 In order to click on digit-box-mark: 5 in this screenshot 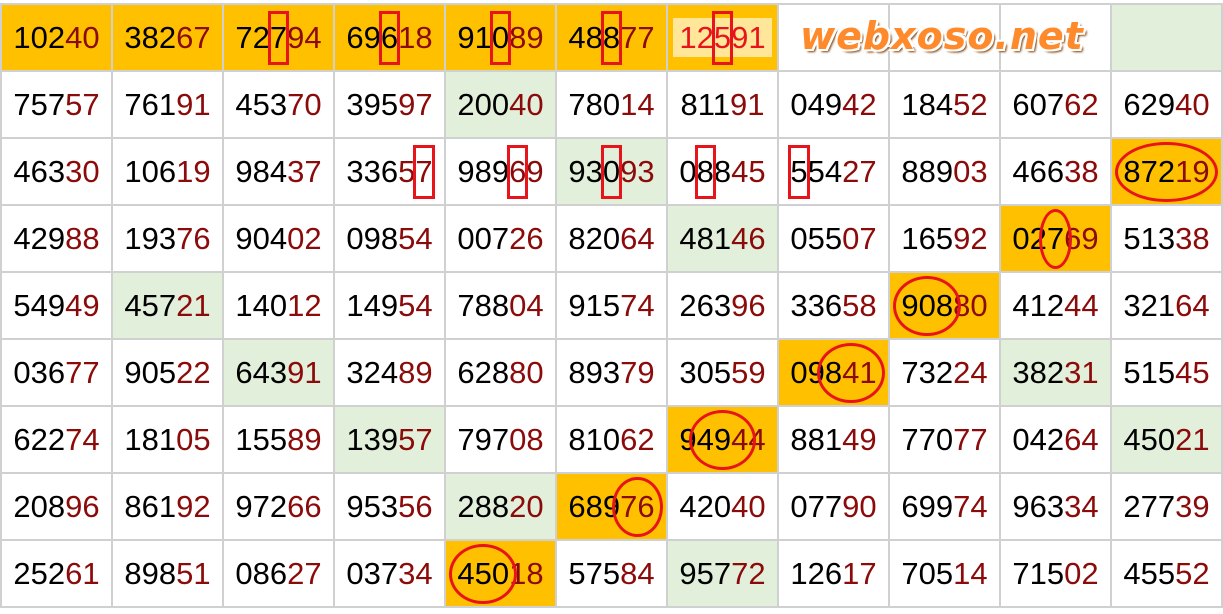, I will do `click(799, 171)`.